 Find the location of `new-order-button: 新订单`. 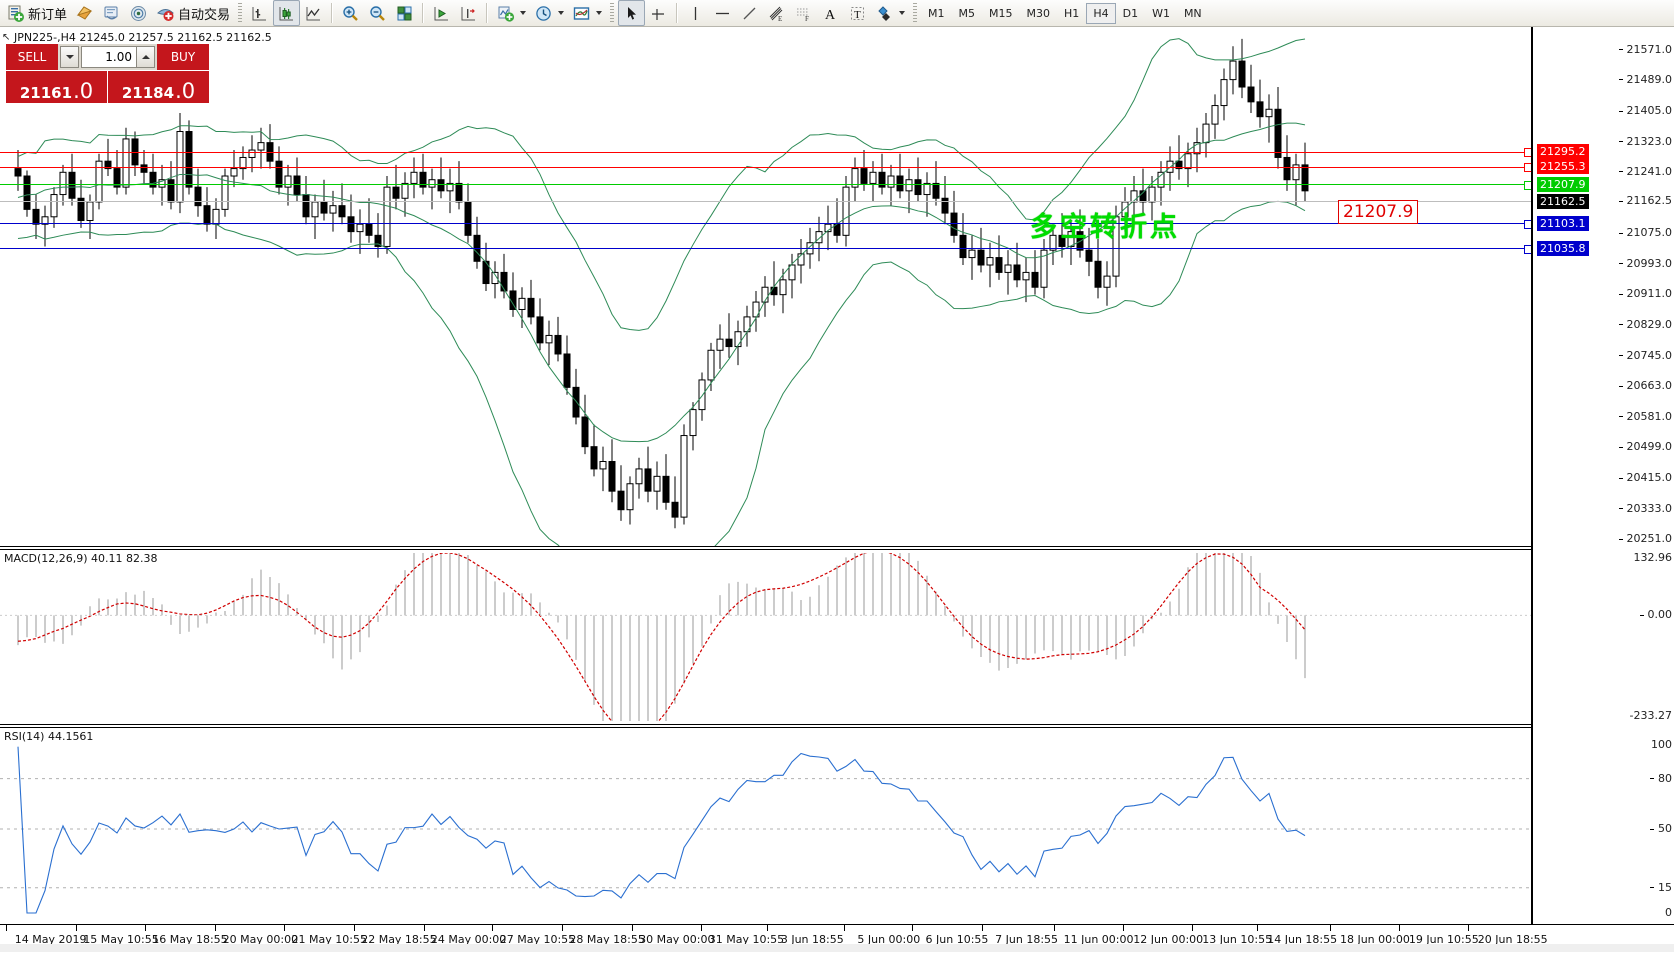

new-order-button: 新订单 is located at coordinates (36, 13).